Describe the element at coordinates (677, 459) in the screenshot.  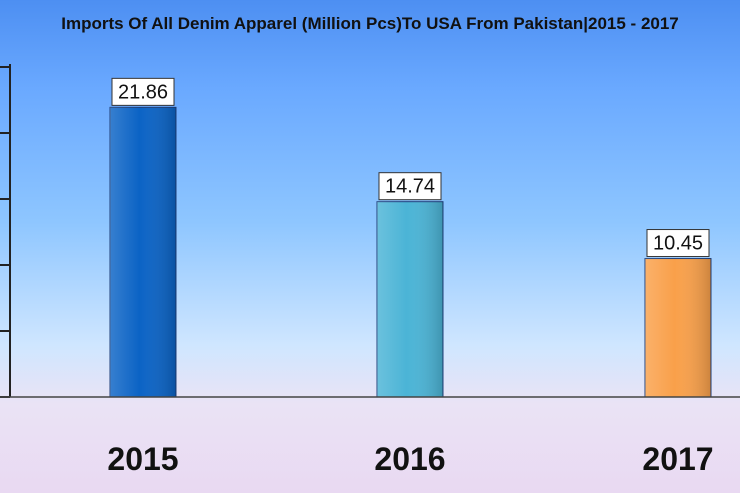
I see `x-tick-label: 2017` at that location.